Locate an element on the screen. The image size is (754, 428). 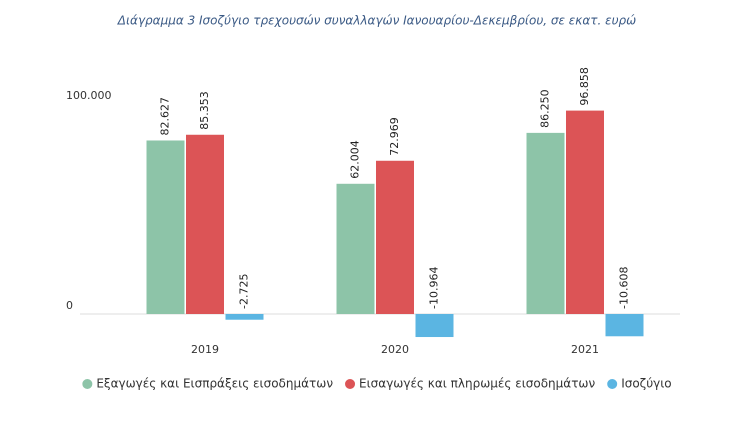
value-label: -10.964 is located at coordinates (434, 288).